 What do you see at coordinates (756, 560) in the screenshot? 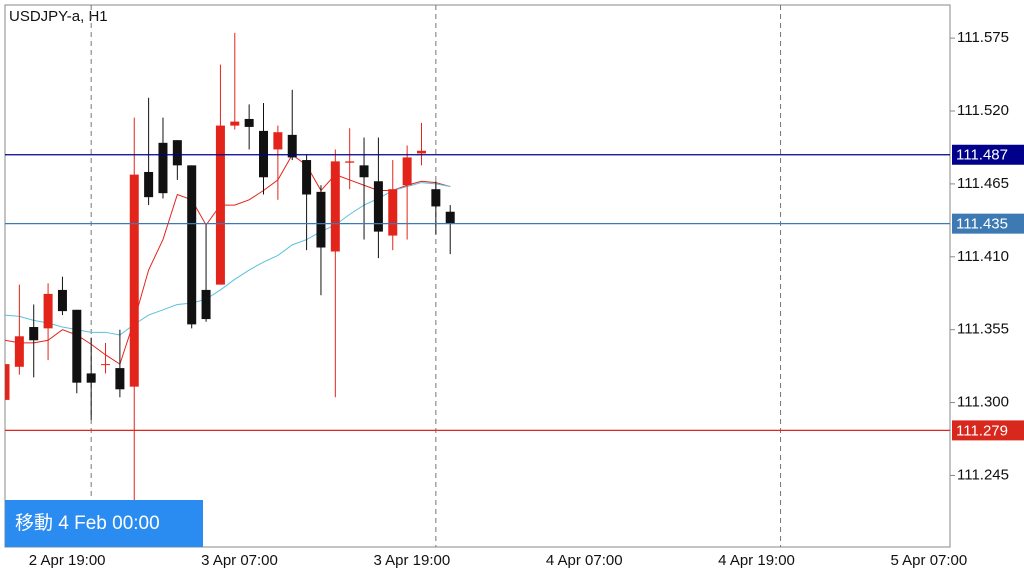
I see `x-tick-label: 4 Apr 19:00` at bounding box center [756, 560].